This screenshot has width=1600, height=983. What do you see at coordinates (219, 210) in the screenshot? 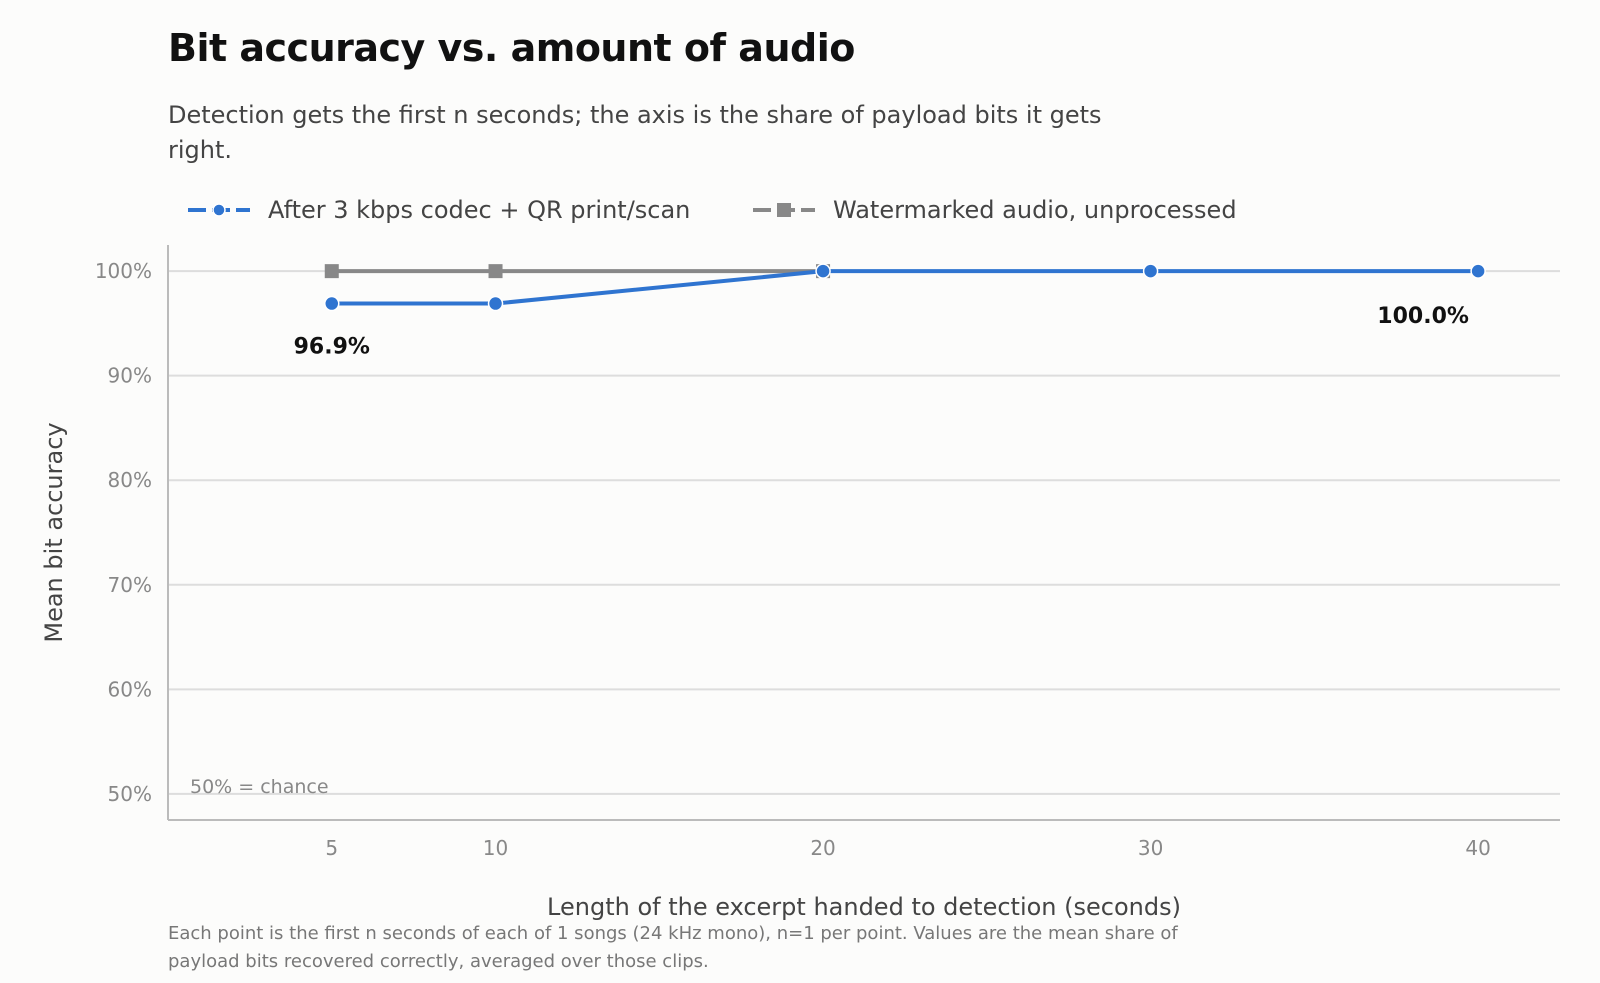
I see `legend-swatch-circle-icon` at bounding box center [219, 210].